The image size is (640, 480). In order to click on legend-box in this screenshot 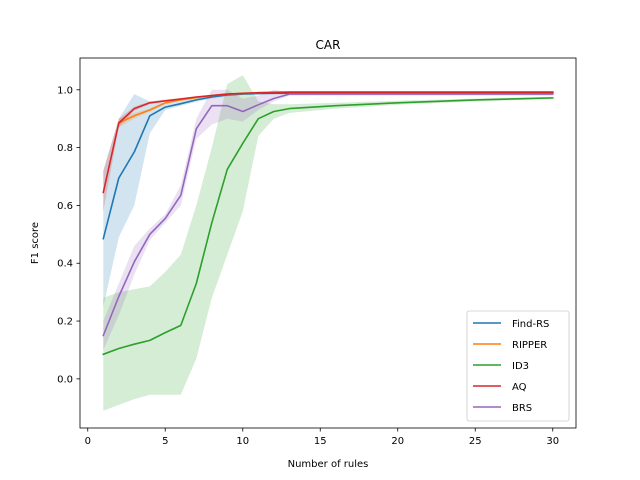, I will do `click(518, 366)`.